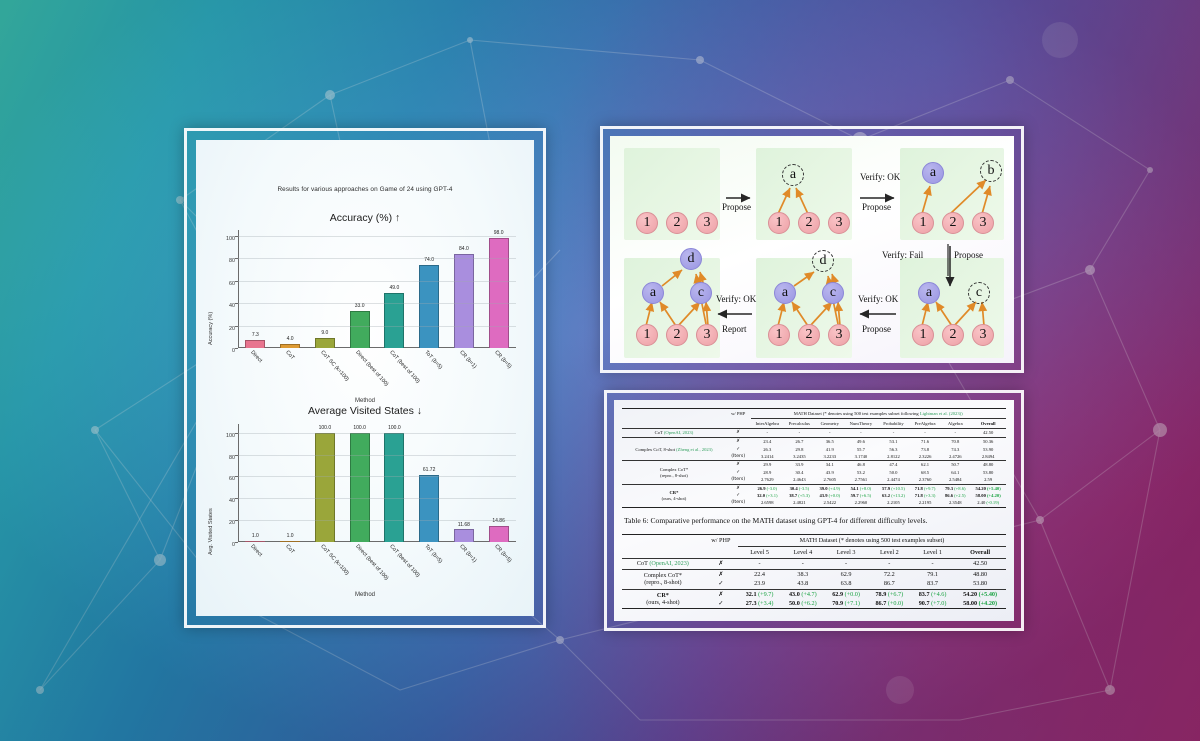 The image size is (1200, 741). I want to click on table-cell: -, so click(925, 432).